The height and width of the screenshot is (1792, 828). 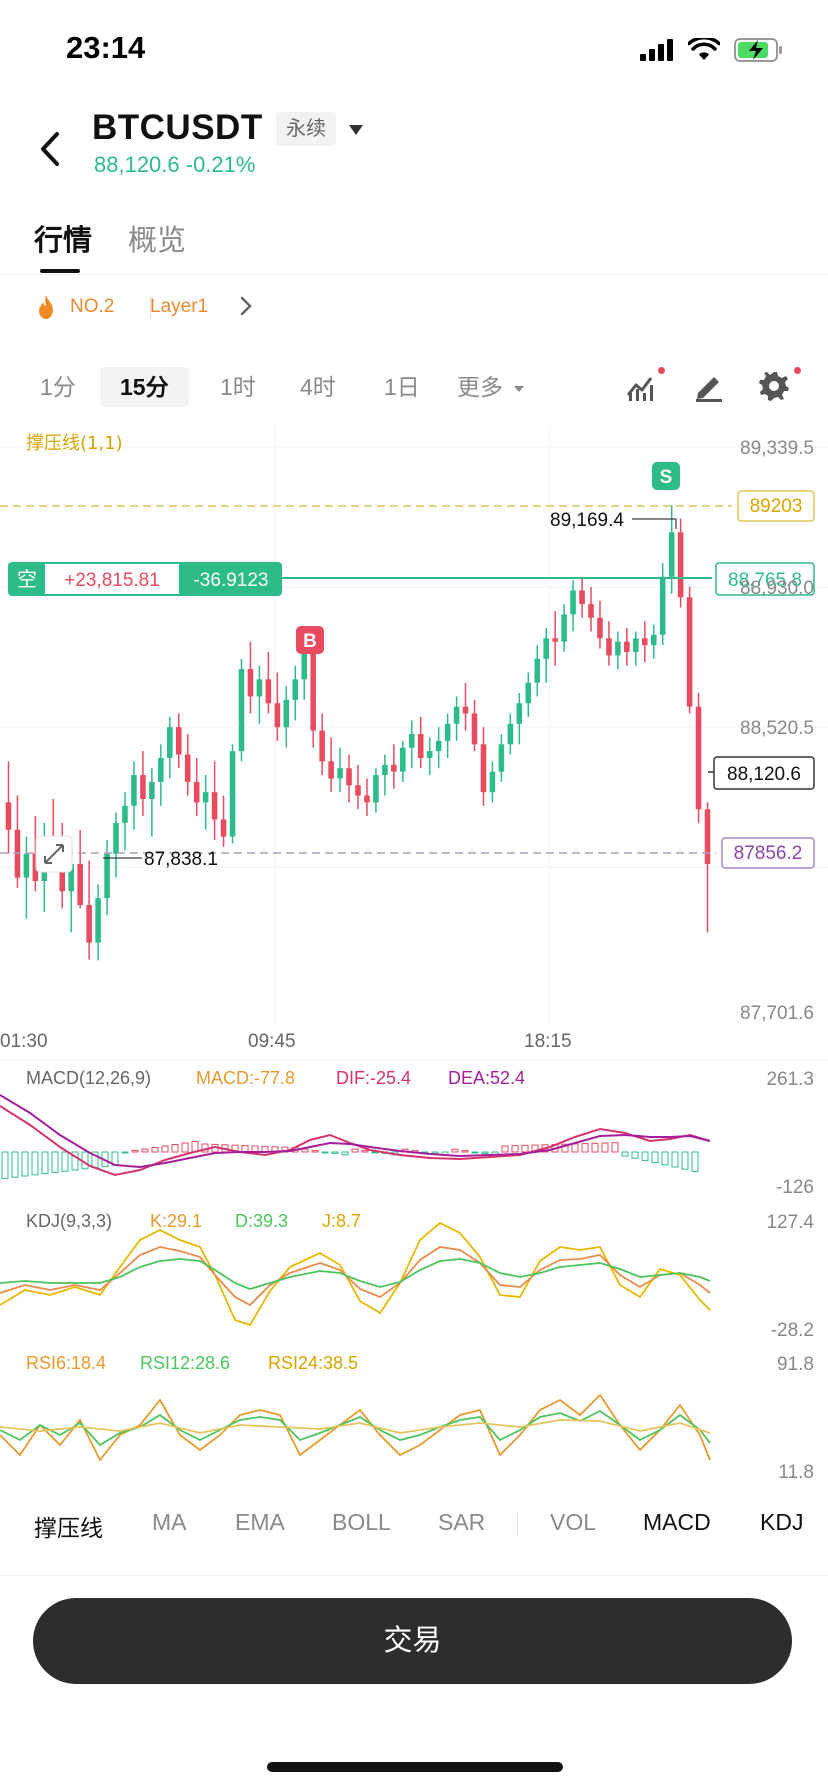 What do you see at coordinates (774, 386) in the screenshot?
I see `settings-gear-icon` at bounding box center [774, 386].